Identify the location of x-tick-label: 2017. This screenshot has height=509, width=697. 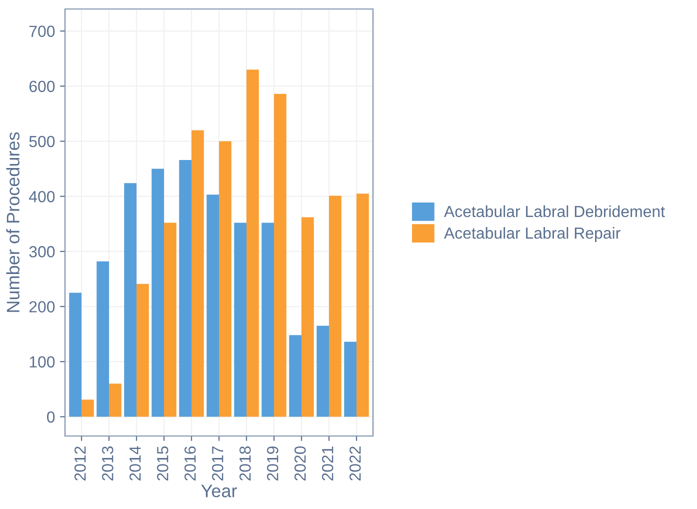
(218, 463).